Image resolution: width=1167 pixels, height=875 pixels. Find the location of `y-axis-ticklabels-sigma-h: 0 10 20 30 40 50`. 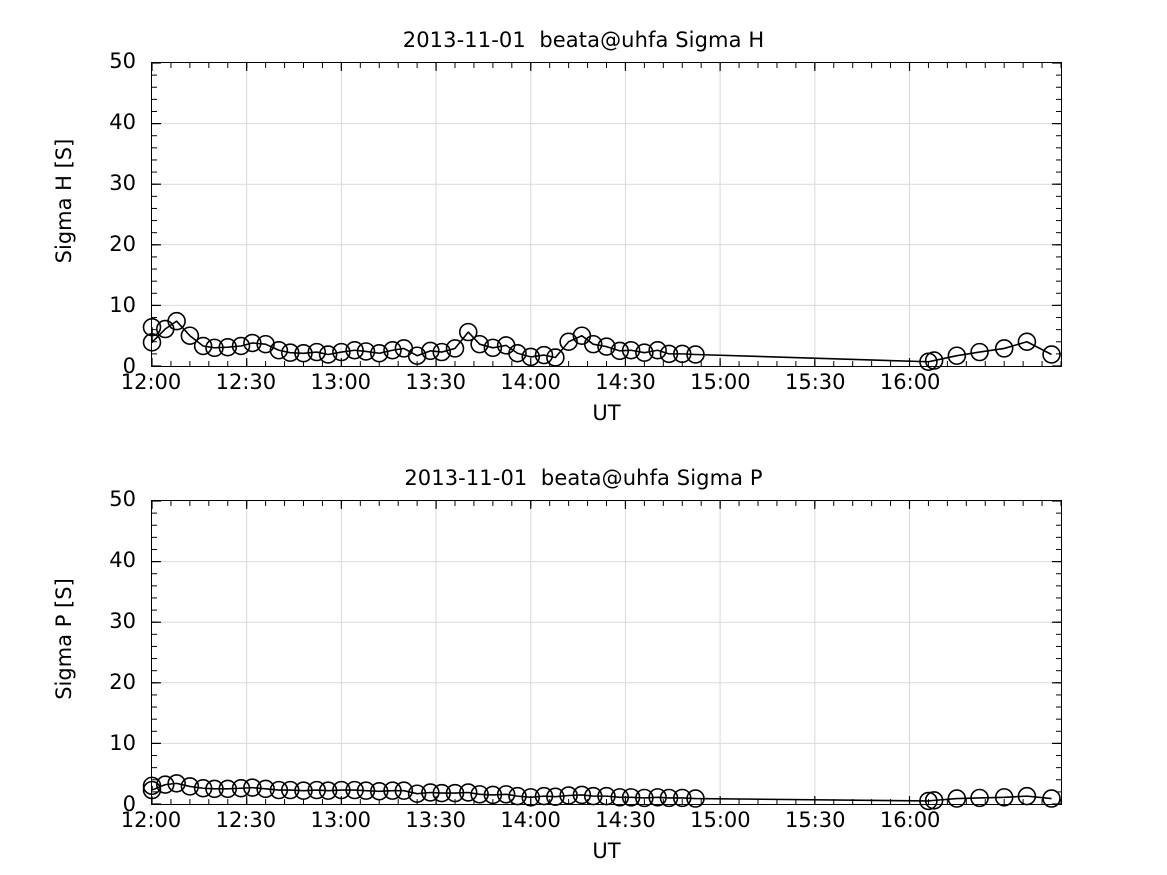

y-axis-ticklabels-sigma-h: 0 10 20 30 40 50 is located at coordinates (73, 218).